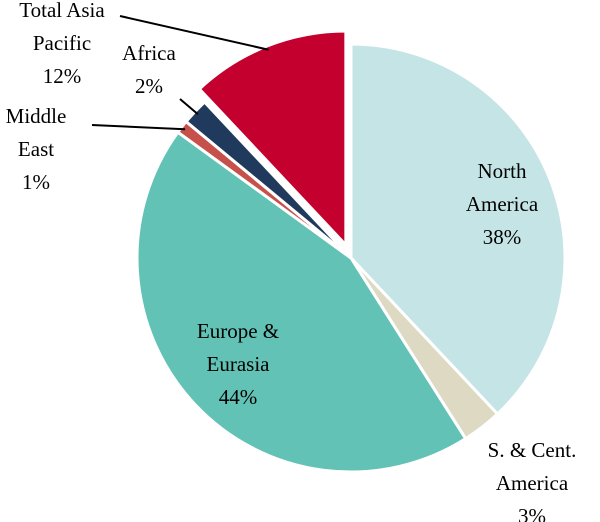  I want to click on slice-label-middle-east: Middle East 1%, so click(36, 149).